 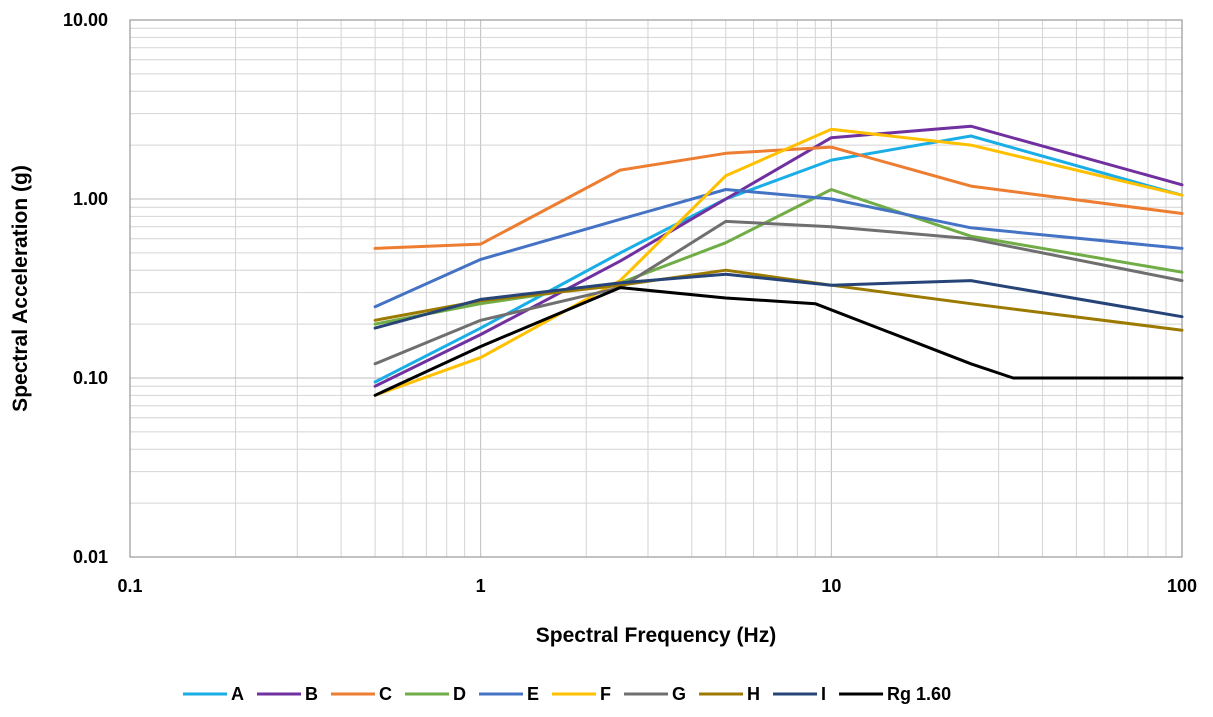 What do you see at coordinates (20, 288) in the screenshot?
I see `y-axis-title: Spectral Acceleration (g)` at bounding box center [20, 288].